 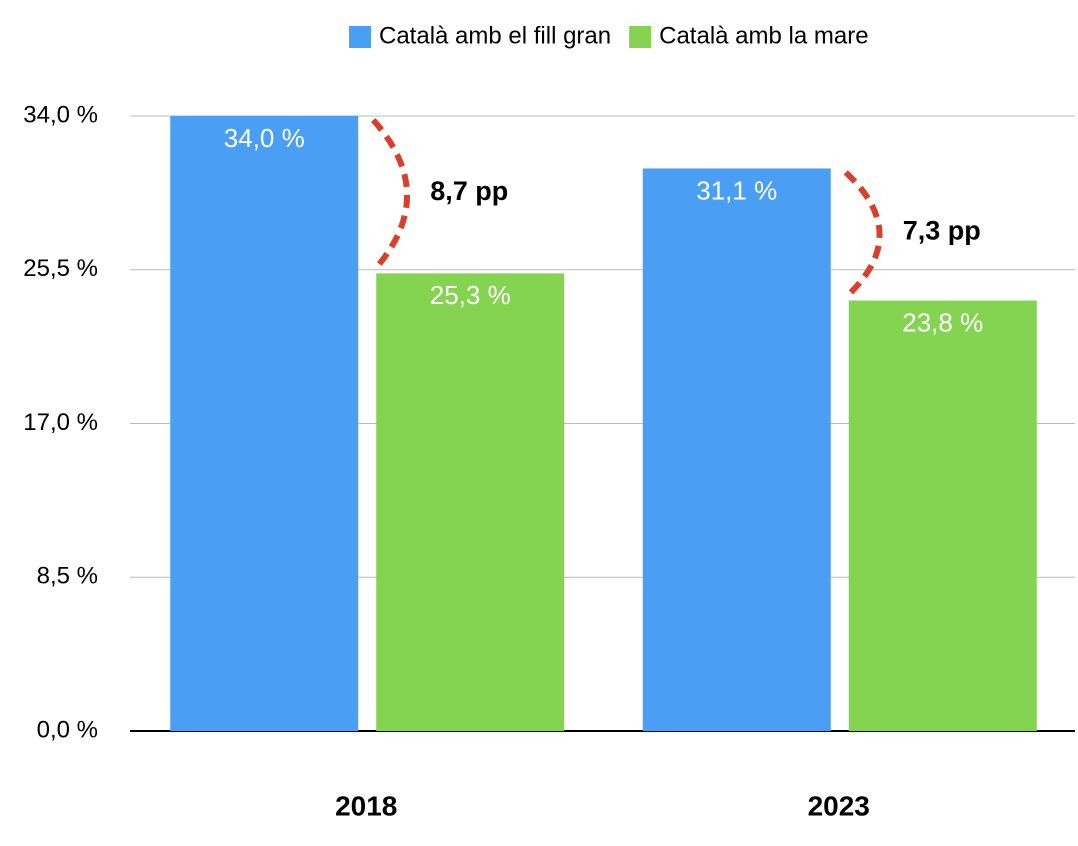 I want to click on annotation: 8,7 pp, so click(x=469, y=191).